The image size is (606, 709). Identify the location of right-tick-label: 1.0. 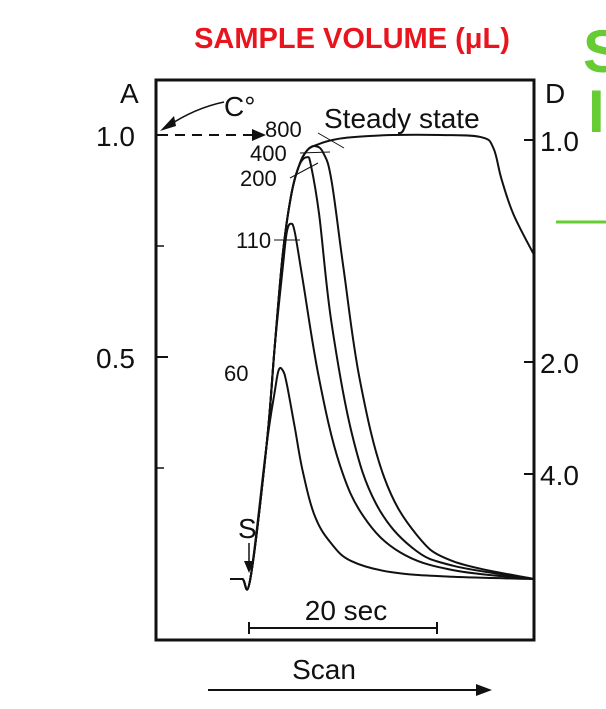
(559, 141).